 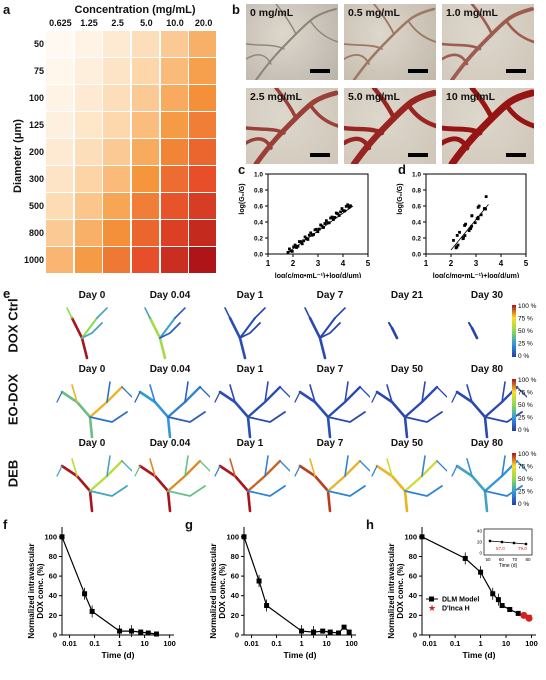 What do you see at coordinates (13, 325) in the screenshot?
I see `row-name: DOX Ctrl` at bounding box center [13, 325].